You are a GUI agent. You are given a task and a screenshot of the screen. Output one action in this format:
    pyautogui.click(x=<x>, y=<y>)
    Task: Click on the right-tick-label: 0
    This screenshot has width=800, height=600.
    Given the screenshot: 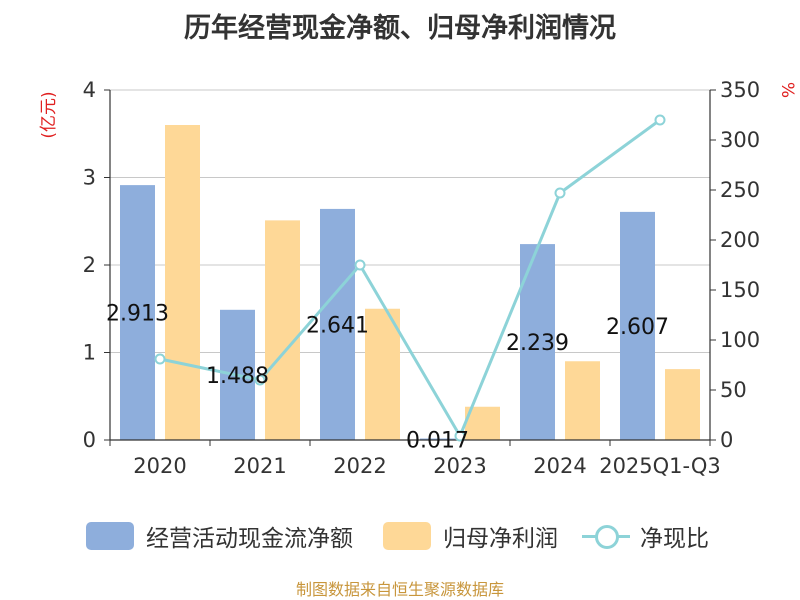 What is the action you would take?
    pyautogui.click(x=726, y=440)
    